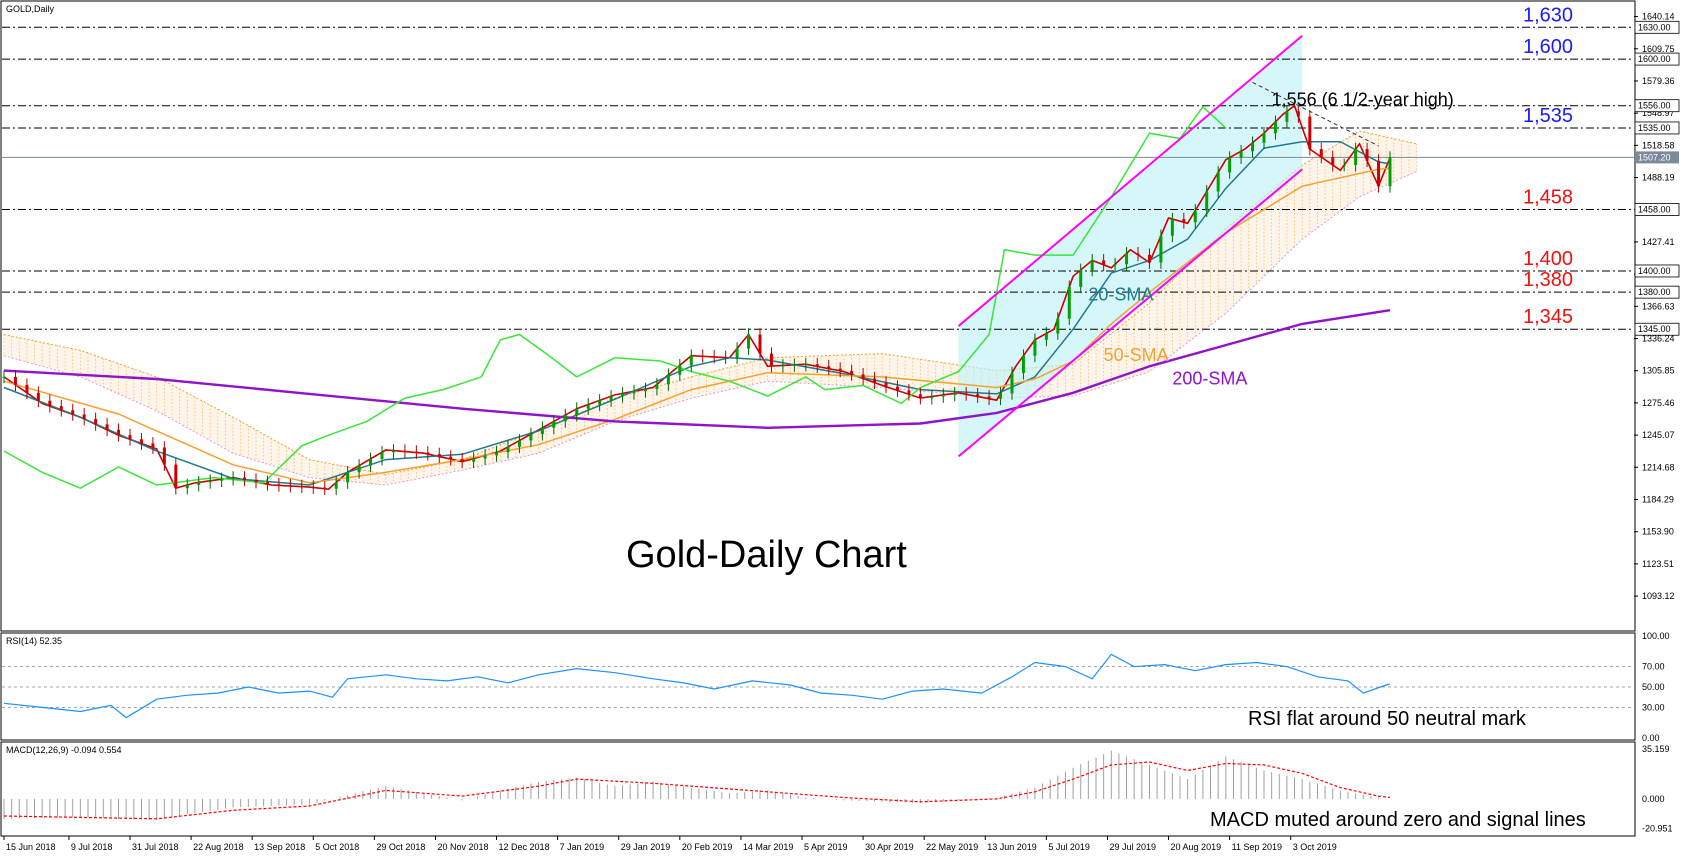 The height and width of the screenshot is (860, 1684). I want to click on x-axis-tick-label: 9 Jul 2018, so click(92, 847).